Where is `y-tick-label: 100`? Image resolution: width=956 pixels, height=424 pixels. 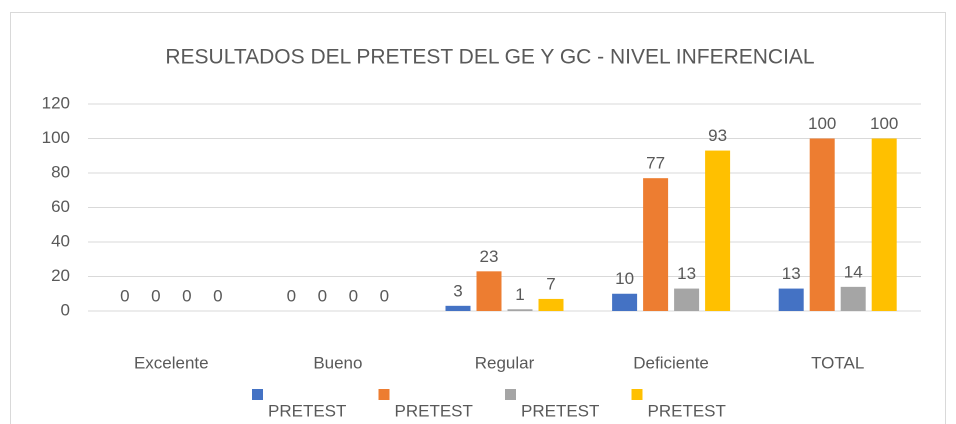 y-tick-label: 100 is located at coordinates (56, 137).